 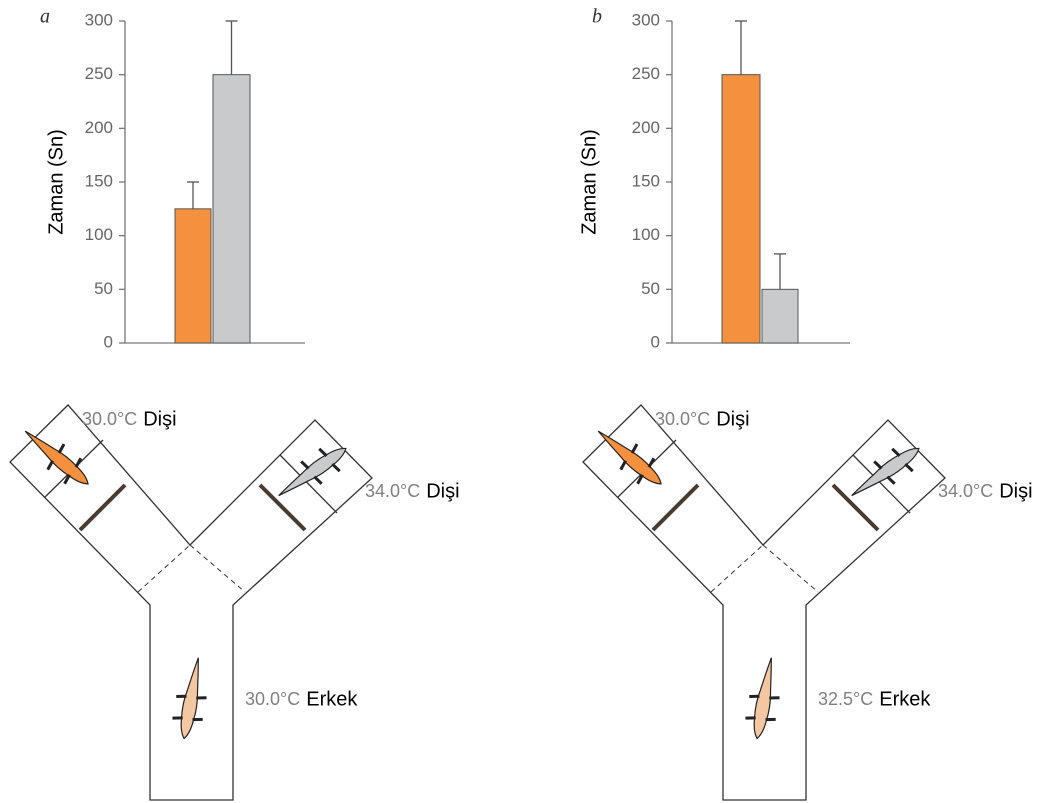 I want to click on panel-label: b, so click(x=597, y=17).